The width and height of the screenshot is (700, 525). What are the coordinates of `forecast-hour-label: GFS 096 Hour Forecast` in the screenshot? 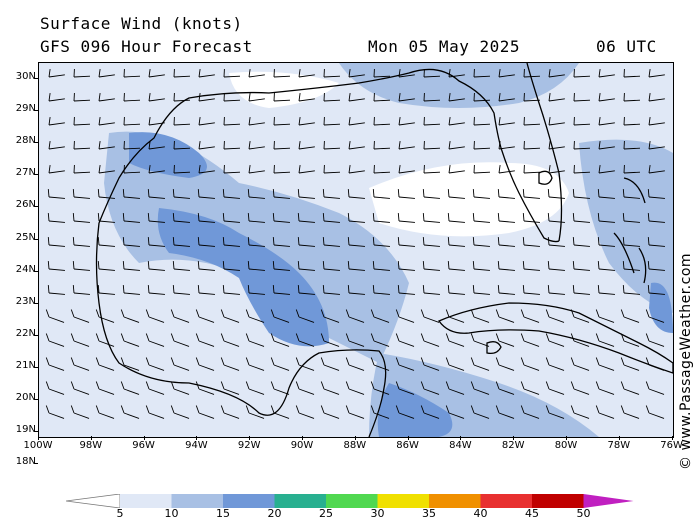 It's located at (146, 46).